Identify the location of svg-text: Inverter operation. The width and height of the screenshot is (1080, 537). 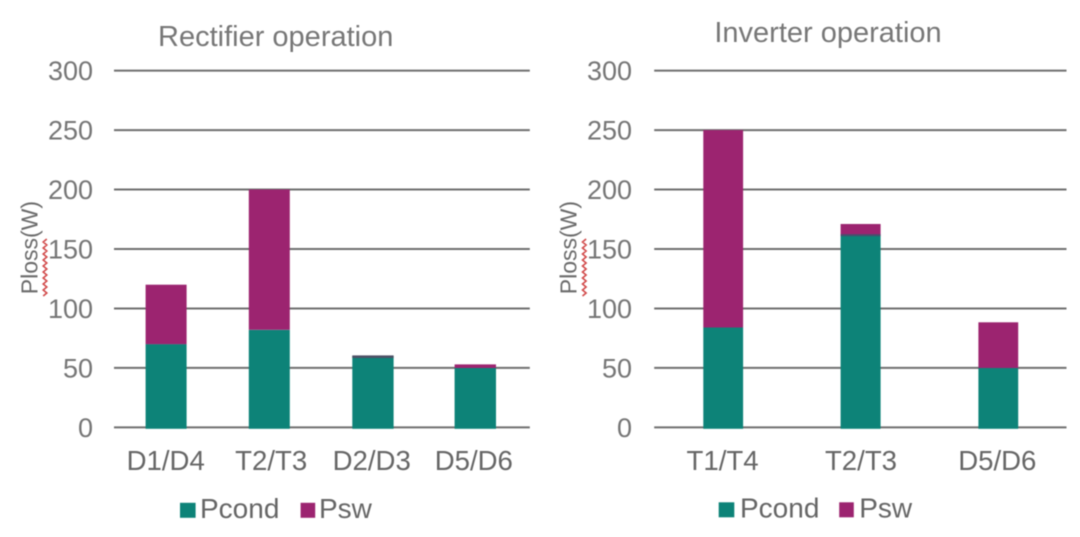
(827, 33).